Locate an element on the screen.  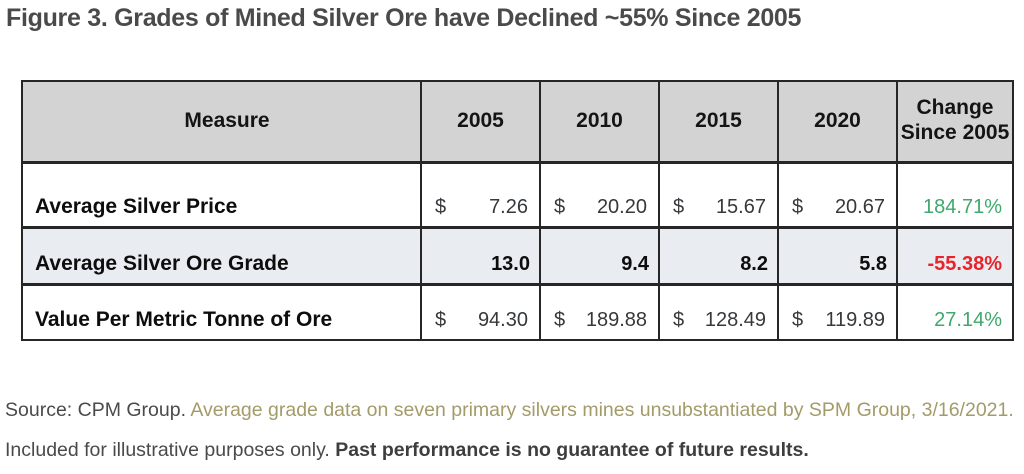
value-change-since-2005: 27.14% is located at coordinates (955, 311).